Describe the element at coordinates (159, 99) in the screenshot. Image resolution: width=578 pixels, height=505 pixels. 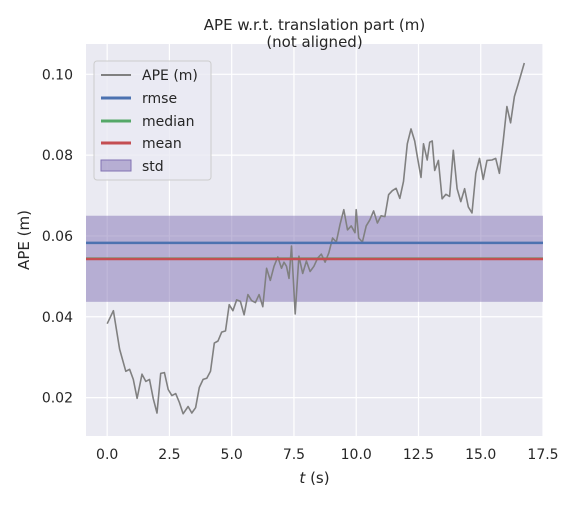
I see `legend-rmse-label: rmse` at that location.